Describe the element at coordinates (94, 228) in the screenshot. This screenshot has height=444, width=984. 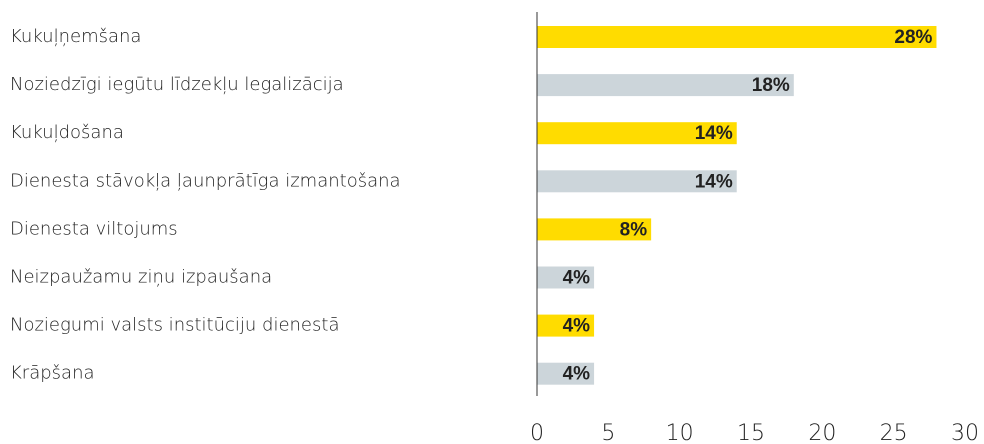
I see `category-label: Dienesta viltojums` at that location.